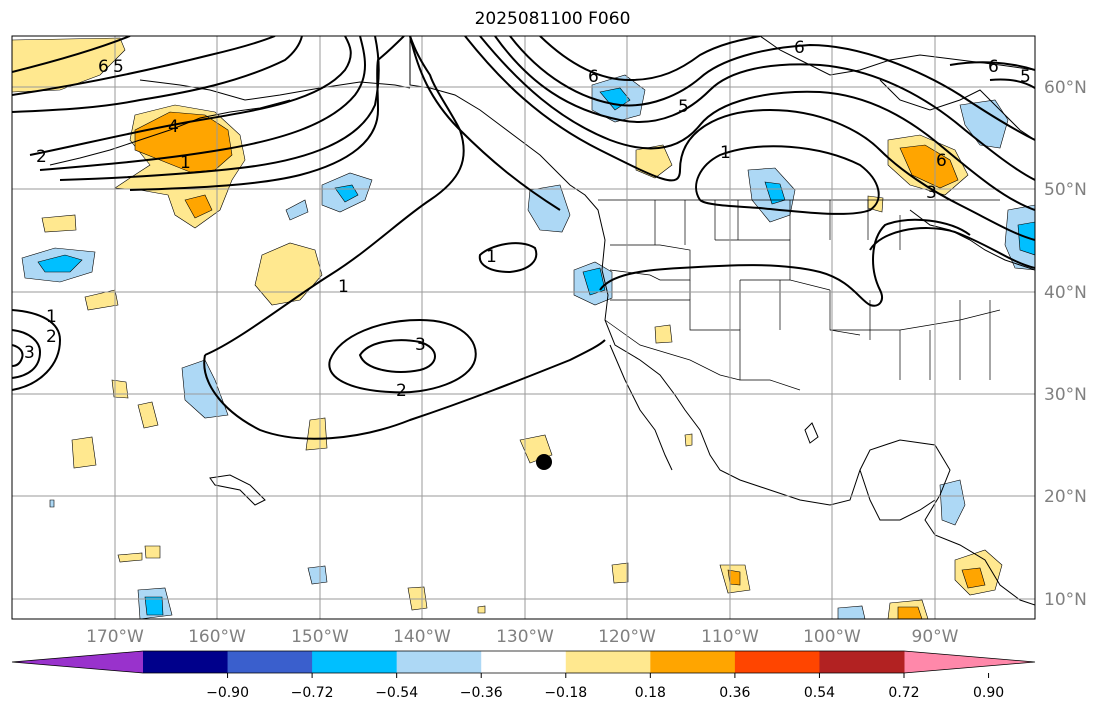  What do you see at coordinates (734, 693) in the screenshot?
I see `colorbar-tick-label: 0.36` at bounding box center [734, 693].